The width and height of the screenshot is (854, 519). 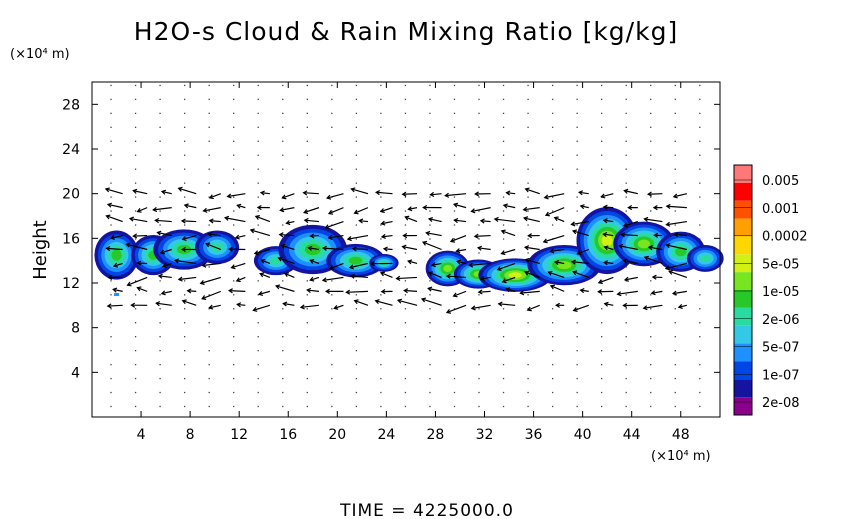 What do you see at coordinates (75, 329) in the screenshot?
I see `y-tick-label: 8` at bounding box center [75, 329].